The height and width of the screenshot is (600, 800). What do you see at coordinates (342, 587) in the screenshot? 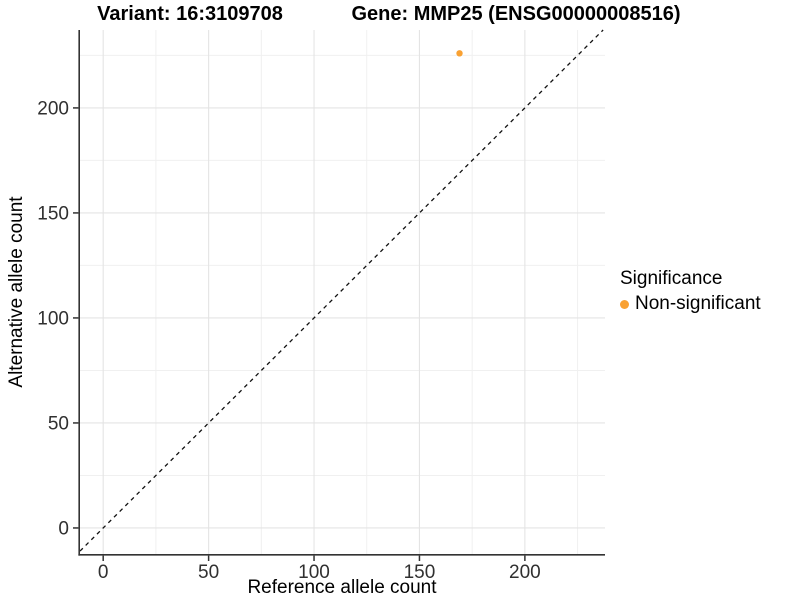
I see `x-axis-title: Reference allele count` at bounding box center [342, 587].